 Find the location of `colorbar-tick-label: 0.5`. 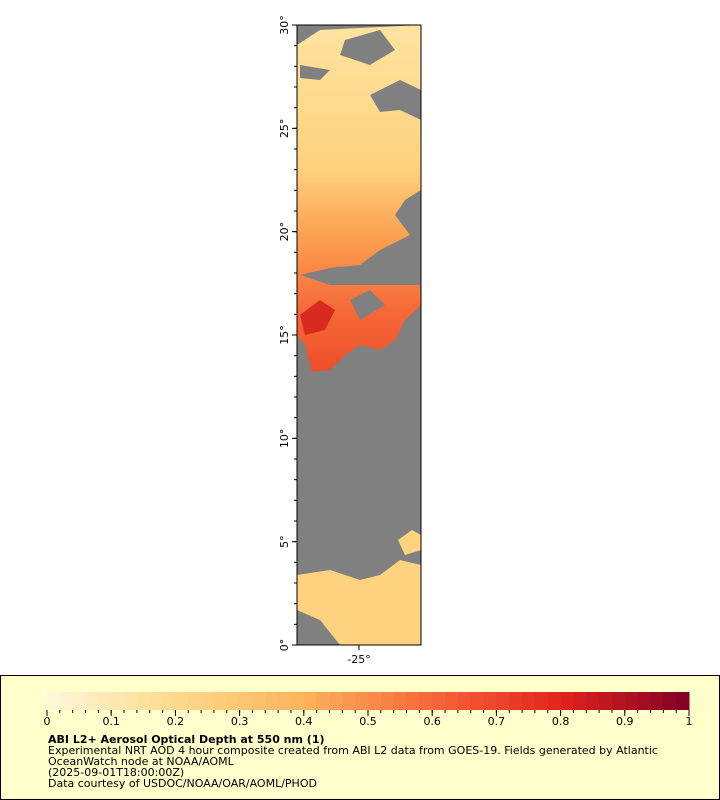

colorbar-tick-label: 0.5 is located at coordinates (368, 721).